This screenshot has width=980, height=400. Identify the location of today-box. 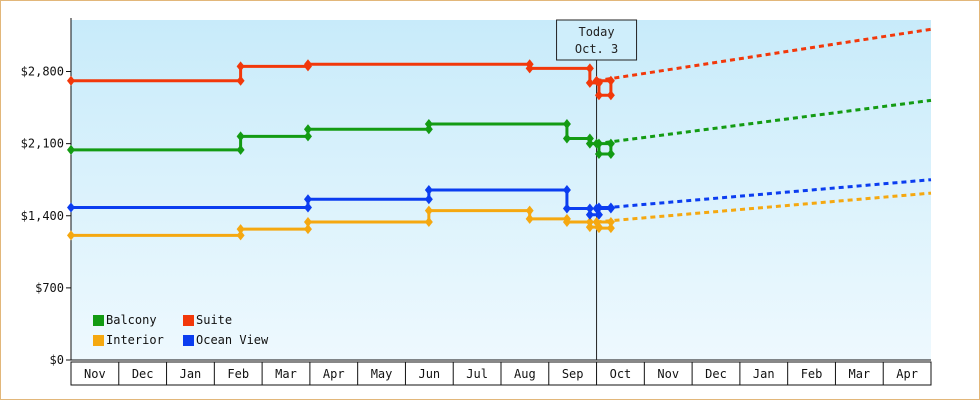
(597, 40).